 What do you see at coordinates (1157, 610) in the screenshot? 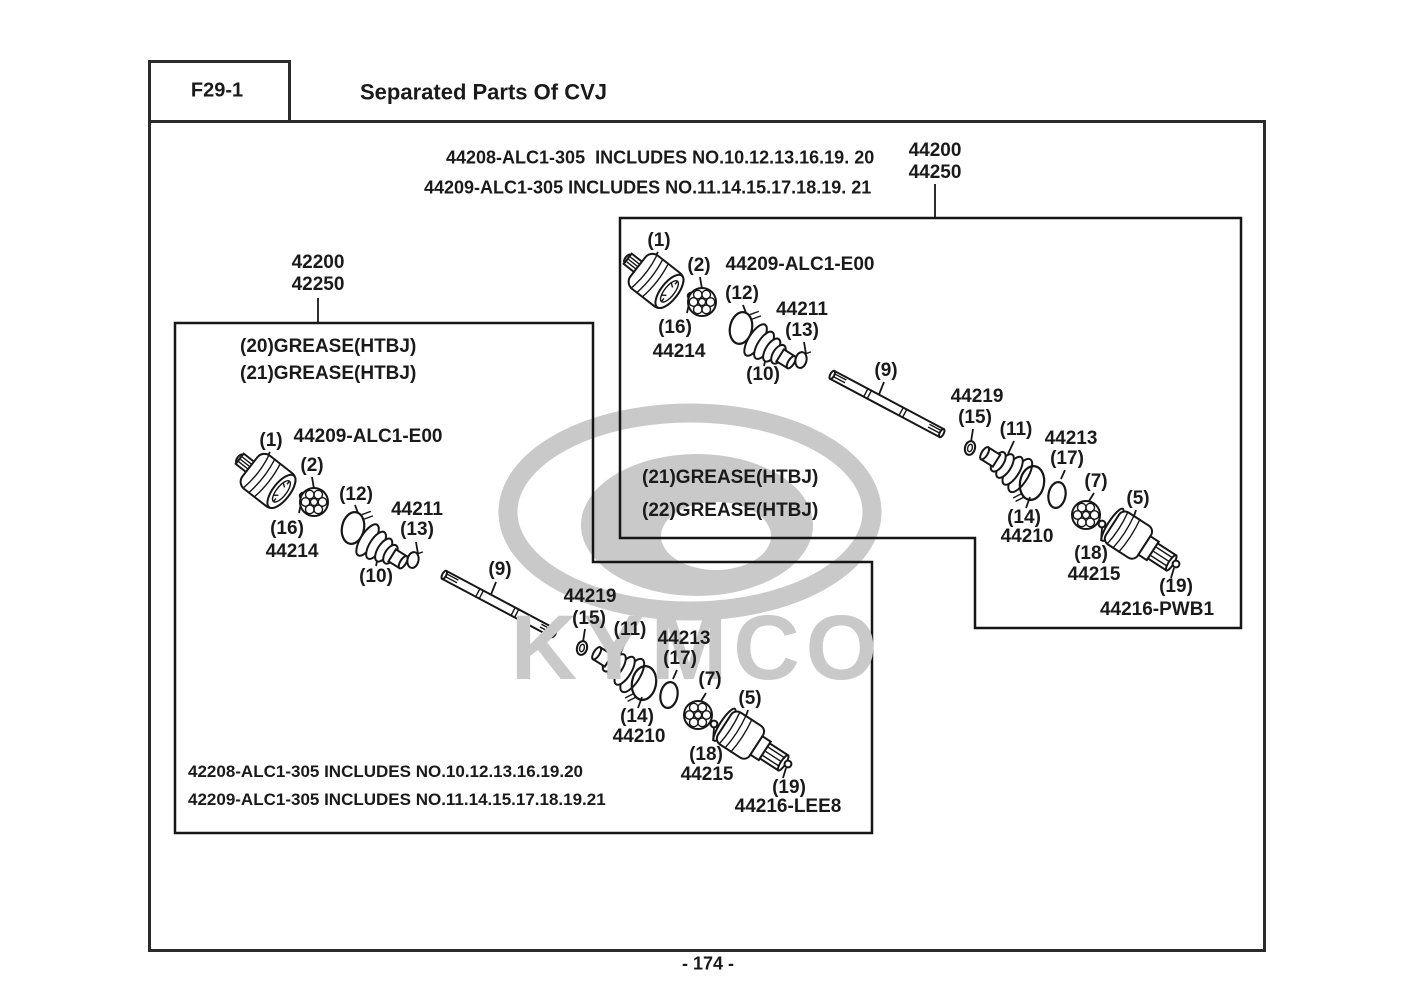
I see `callout-right-44216-PWB1: 44216-PWB1` at bounding box center [1157, 610].